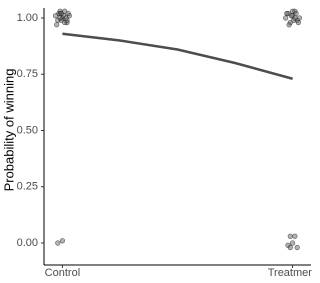  What do you see at coordinates (27, 243) in the screenshot?
I see `y-tick-label: 0.00` at bounding box center [27, 243].